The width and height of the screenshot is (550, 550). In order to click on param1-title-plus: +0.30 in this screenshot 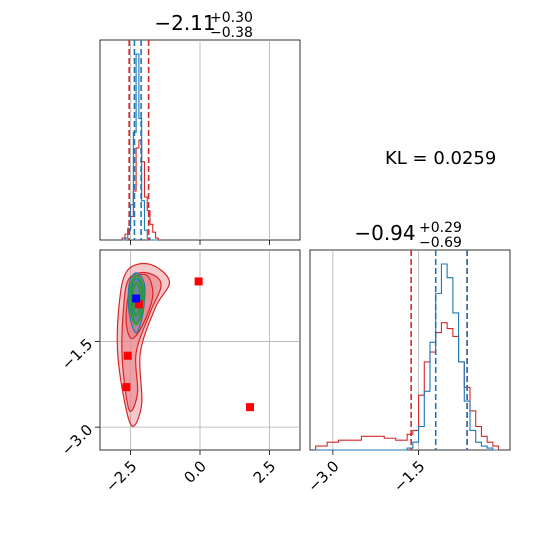, I will do `click(231, 18)`.